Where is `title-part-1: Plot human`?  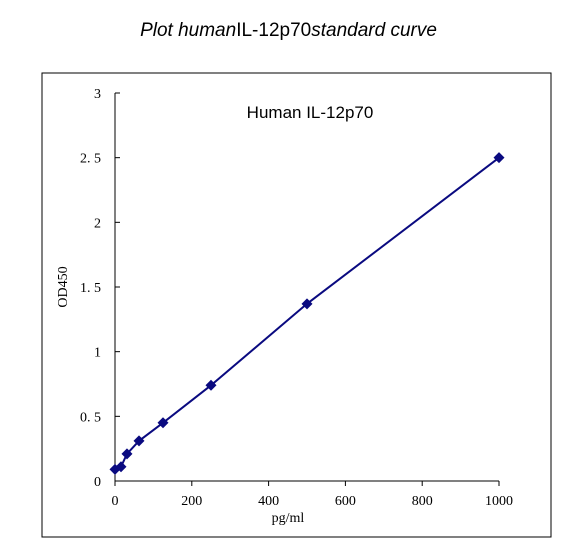
title-part-1: Plot human is located at coordinates (188, 30).